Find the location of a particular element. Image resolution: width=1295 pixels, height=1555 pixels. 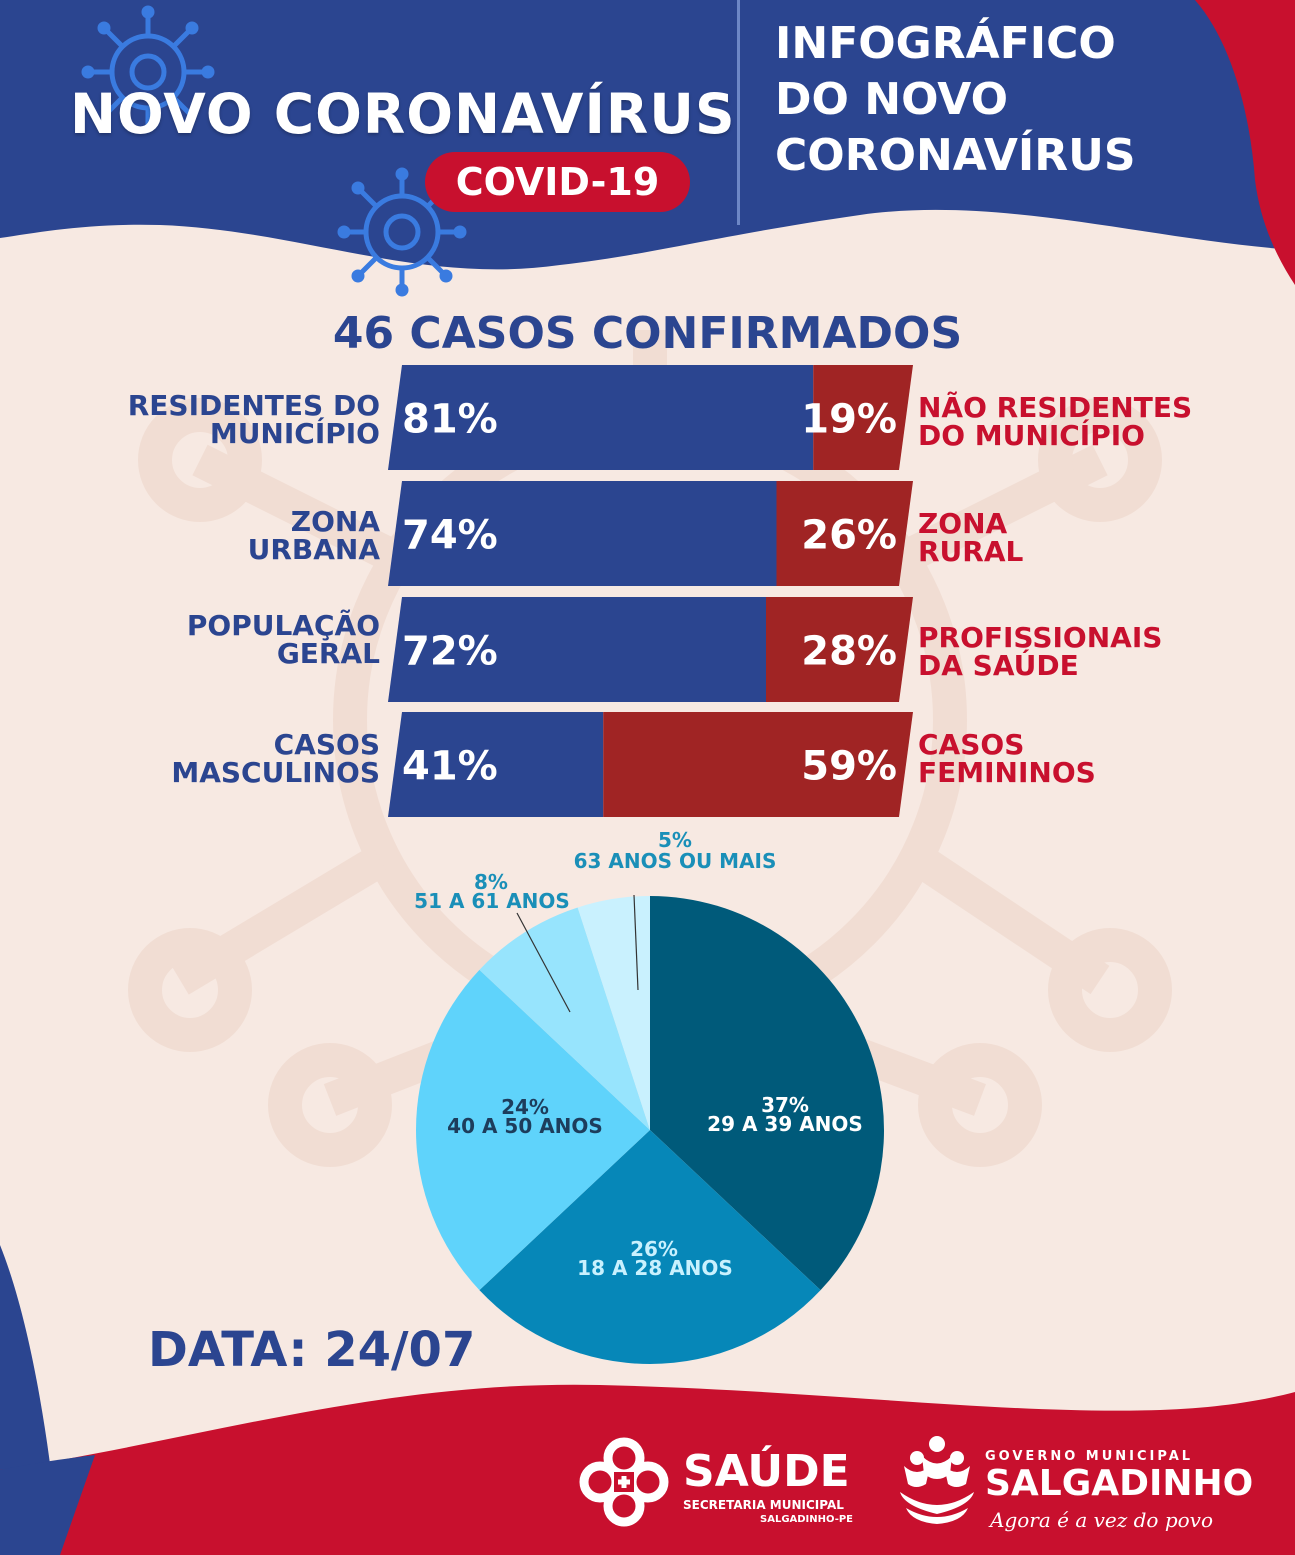

bar-right-label: PROFISSIONAIS is located at coordinates (1040, 637).